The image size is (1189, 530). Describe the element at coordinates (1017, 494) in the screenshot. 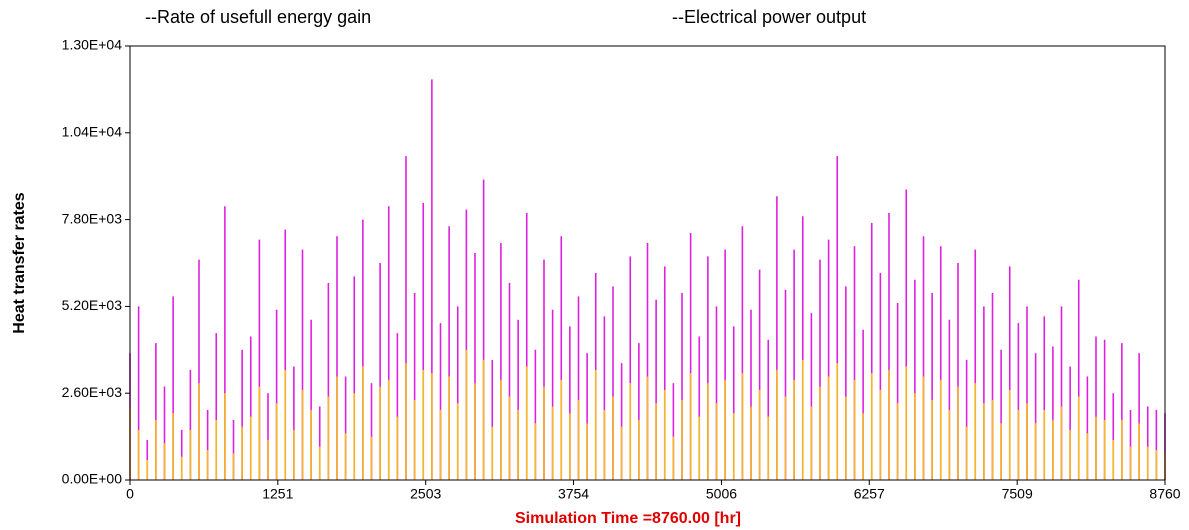

I see `x-tick-label: 7509` at that location.